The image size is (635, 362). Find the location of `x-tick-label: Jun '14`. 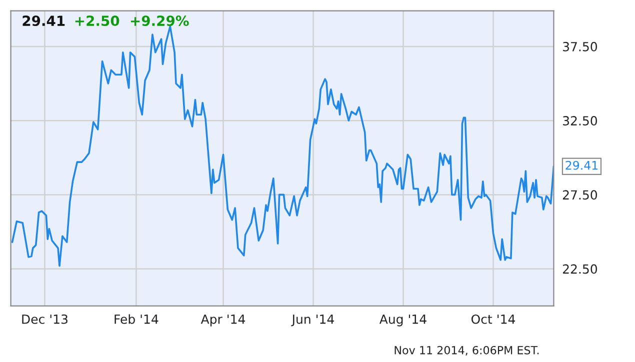

x-tick-label: Jun '14 is located at coordinates (312, 320).